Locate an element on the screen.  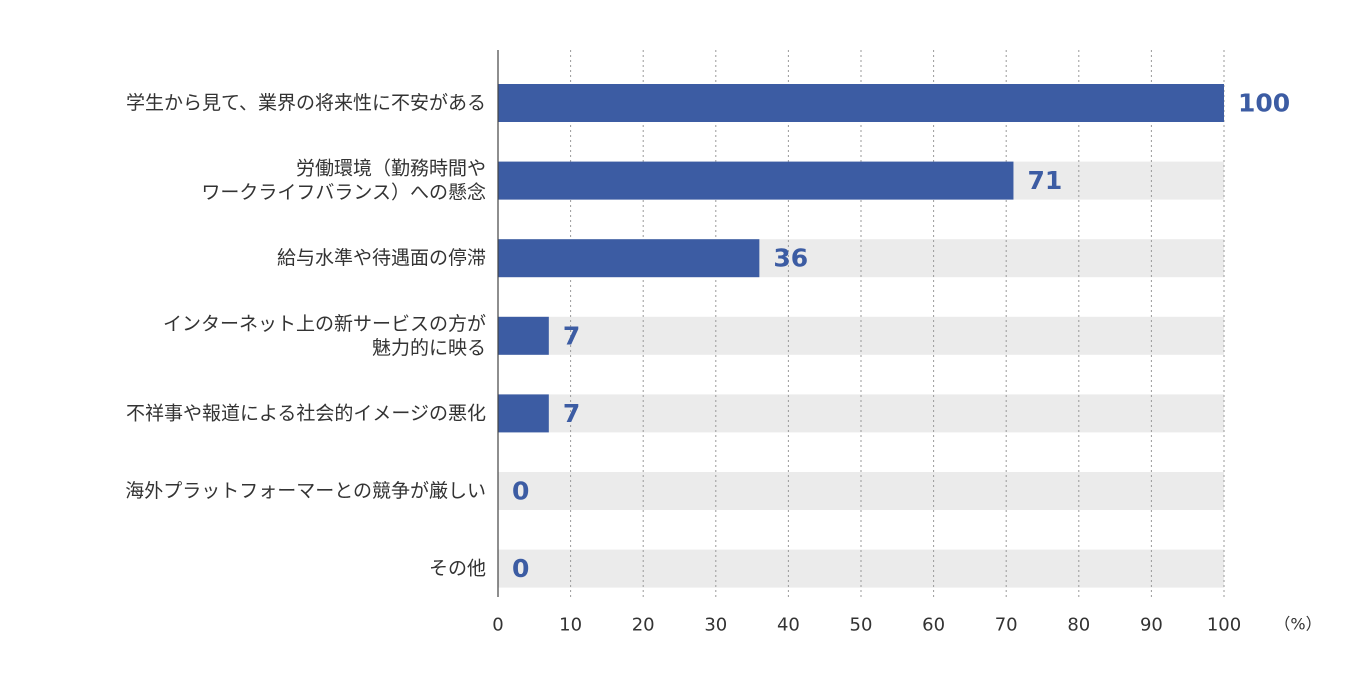
value-label: 71 is located at coordinates (1044, 180).